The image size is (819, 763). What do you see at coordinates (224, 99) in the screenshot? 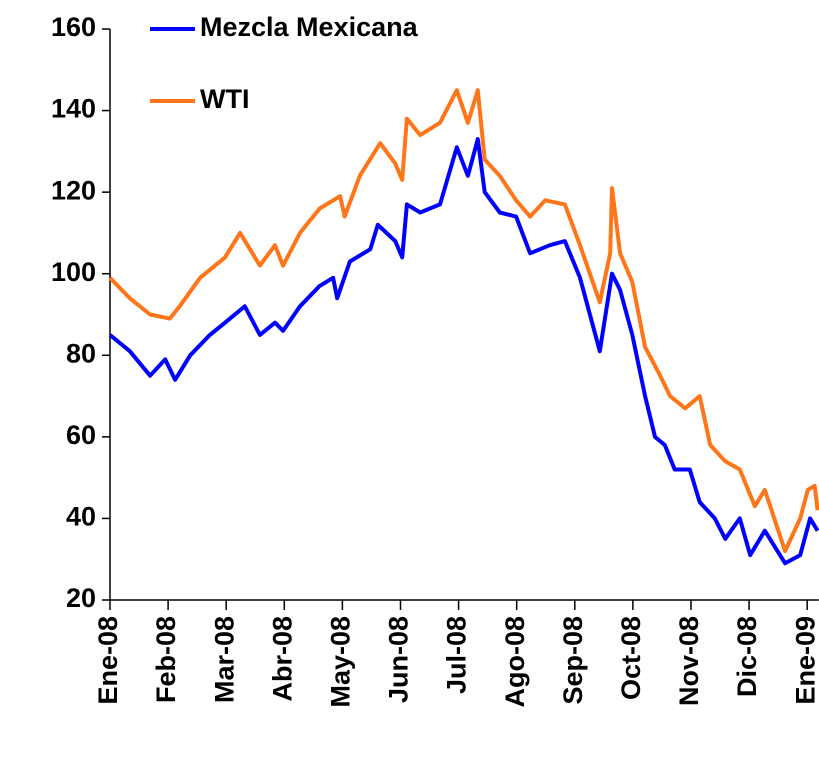
I see `legend-label: WTI` at bounding box center [224, 99].